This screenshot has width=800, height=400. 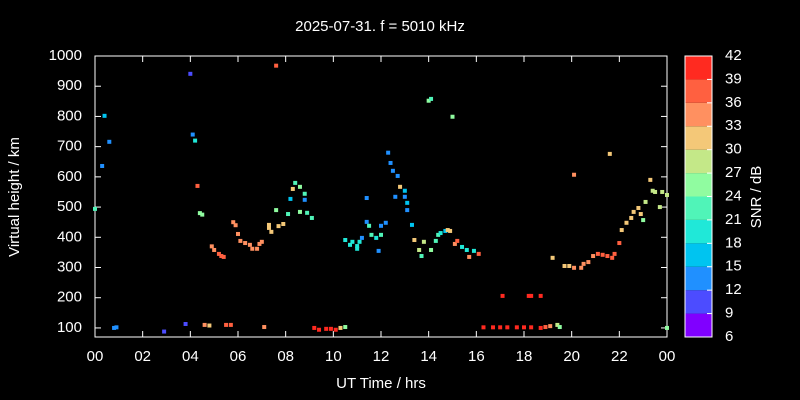 What do you see at coordinates (381, 356) in the screenshot?
I see `x-tick-label: 12` at bounding box center [381, 356].